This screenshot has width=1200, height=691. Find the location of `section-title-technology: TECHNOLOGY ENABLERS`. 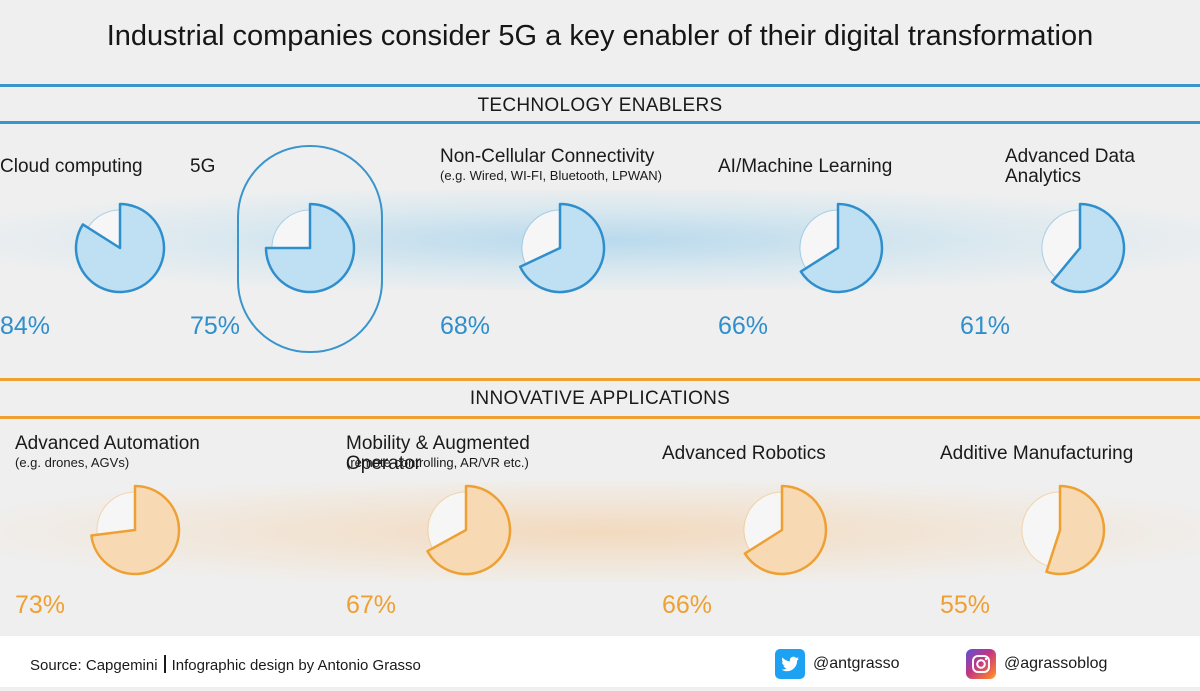

section-title-technology: TECHNOLOGY ENABLERS is located at coordinates (600, 105).